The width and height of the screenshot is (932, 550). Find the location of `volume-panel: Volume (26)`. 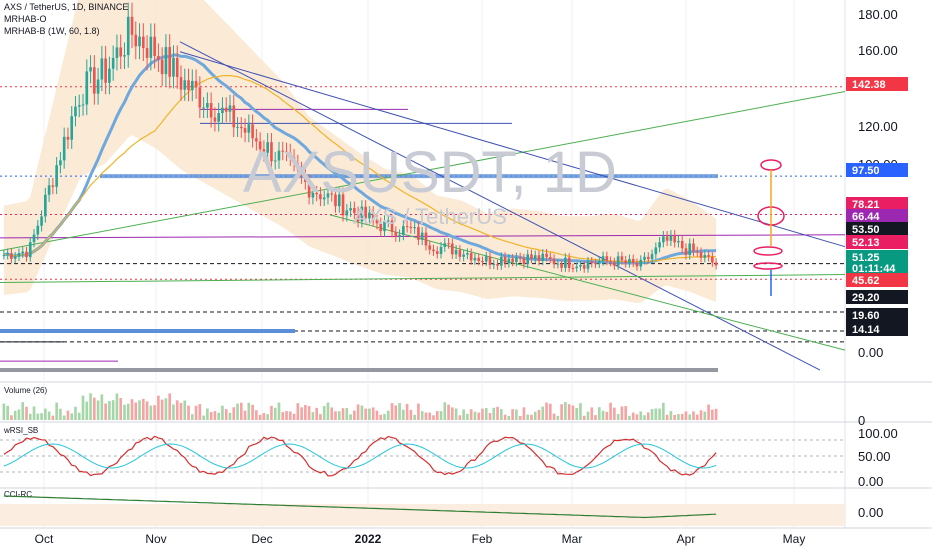

volume-panel: Volume (26) is located at coordinates (466, 404).